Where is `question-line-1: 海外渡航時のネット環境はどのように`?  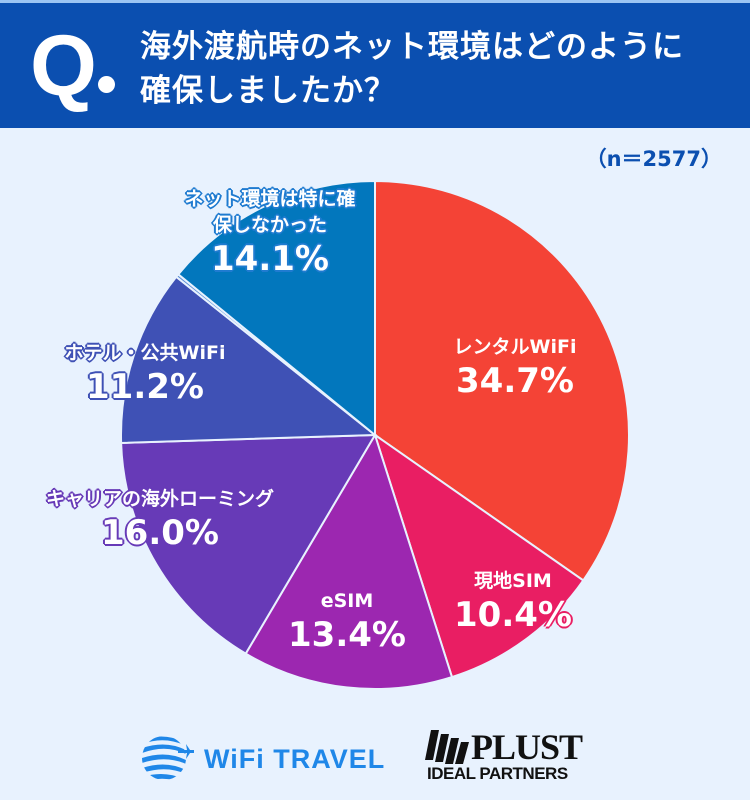 question-line-1: 海外渡航時のネット環境はどのように is located at coordinates (412, 47).